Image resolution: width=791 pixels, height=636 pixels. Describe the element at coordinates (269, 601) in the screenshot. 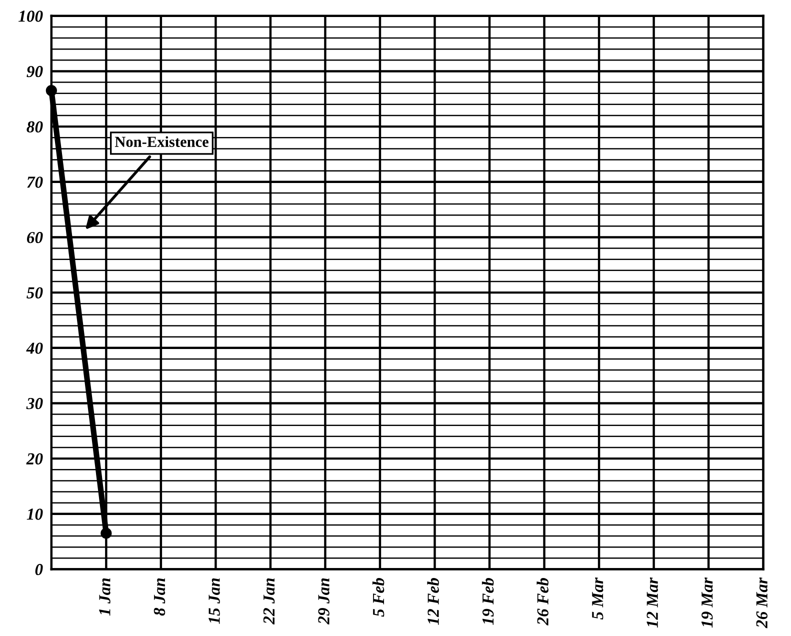

I see `x-tick-label: 22 Jan` at that location.